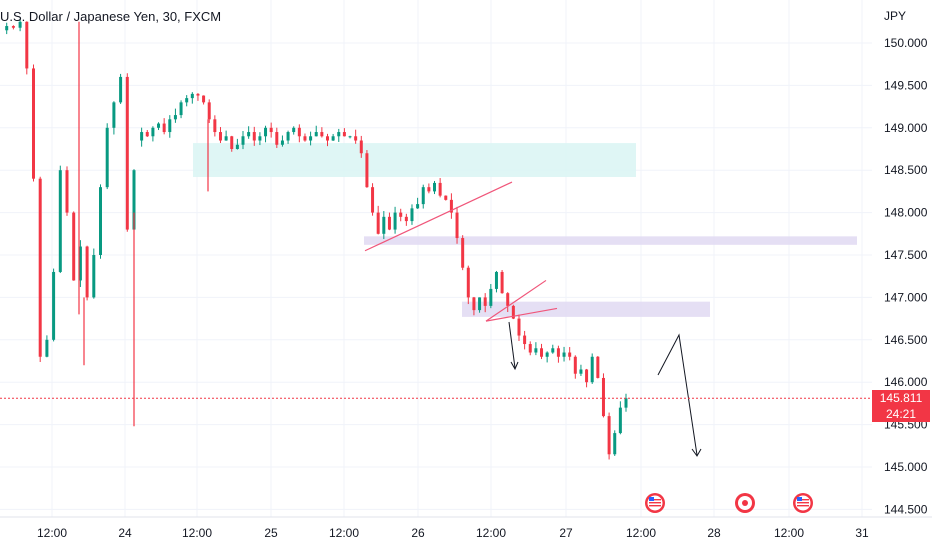 The width and height of the screenshot is (932, 550). Describe the element at coordinates (566, 533) in the screenshot. I see `time-tick-label: 27` at that location.